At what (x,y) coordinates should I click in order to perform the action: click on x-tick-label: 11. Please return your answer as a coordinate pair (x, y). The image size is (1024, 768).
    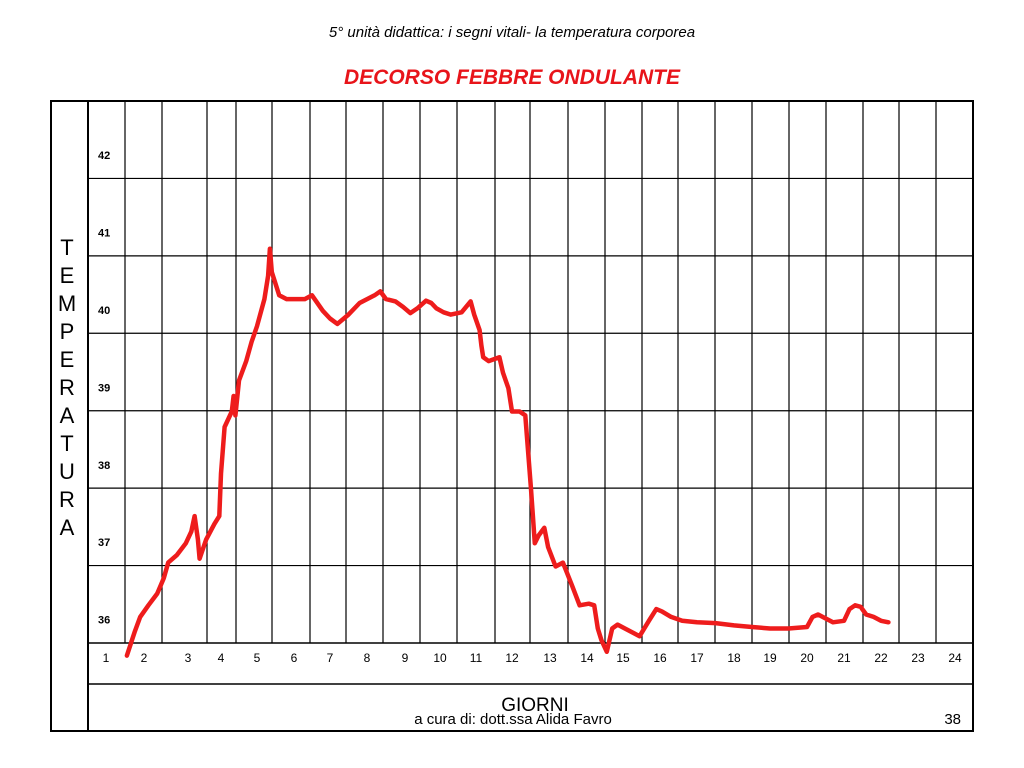
    Looking at the image, I should click on (476, 658).